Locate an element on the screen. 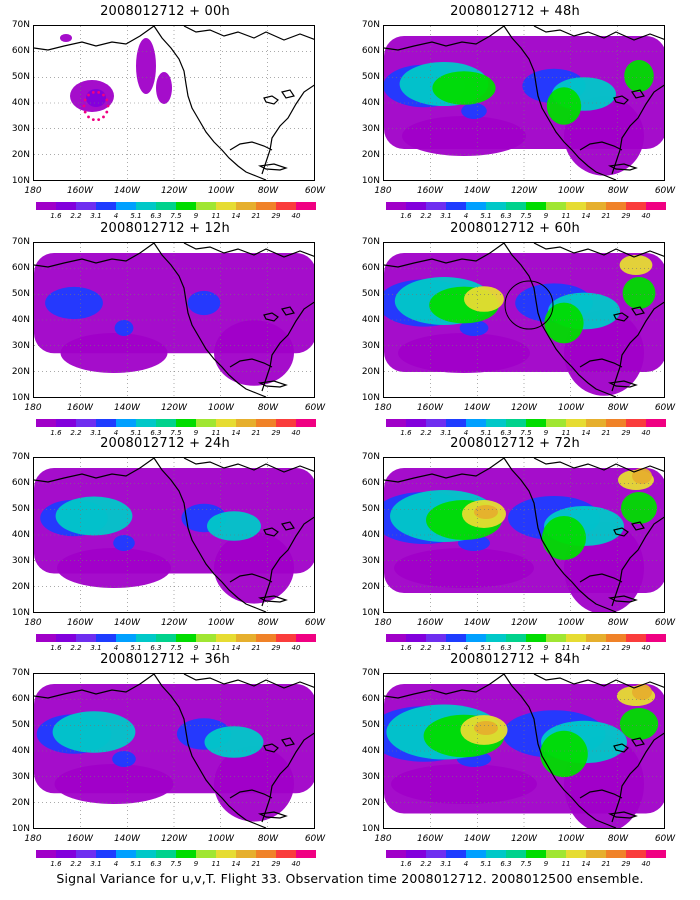 The image size is (700, 900). colorbar-label: 9 is located at coordinates (196, 216).